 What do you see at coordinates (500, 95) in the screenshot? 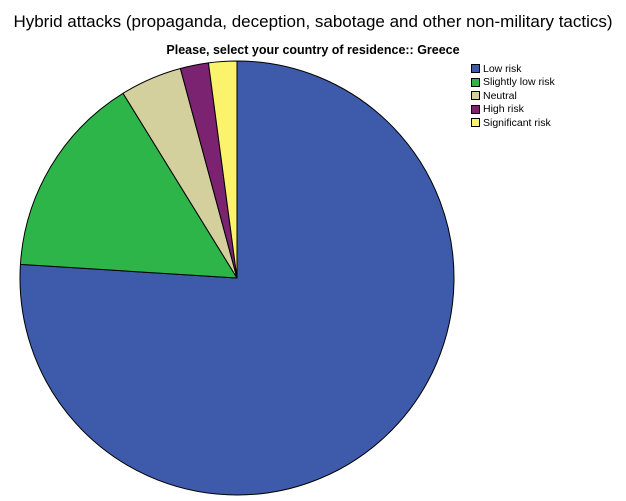
I see `legend-label-neutral: Neutral` at bounding box center [500, 95].